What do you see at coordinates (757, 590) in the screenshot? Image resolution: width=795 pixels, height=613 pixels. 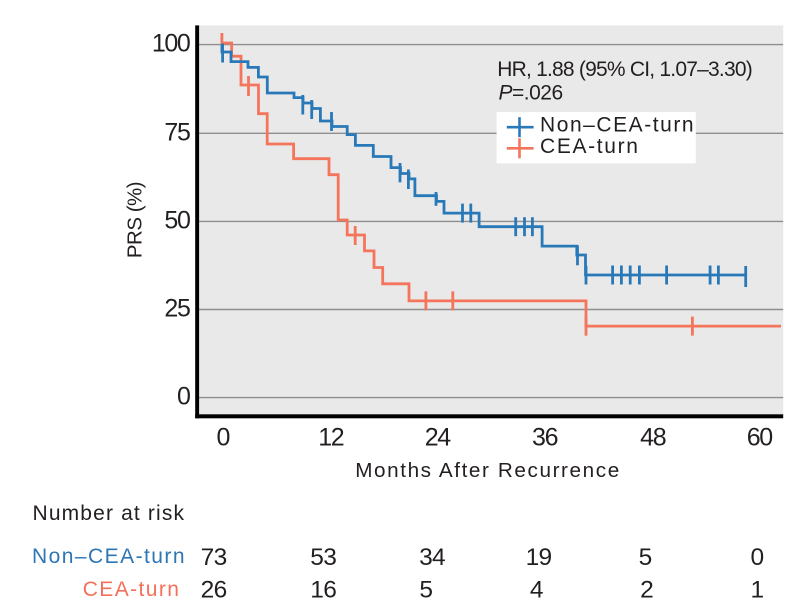 I see `svg-text: 1` at bounding box center [757, 590].